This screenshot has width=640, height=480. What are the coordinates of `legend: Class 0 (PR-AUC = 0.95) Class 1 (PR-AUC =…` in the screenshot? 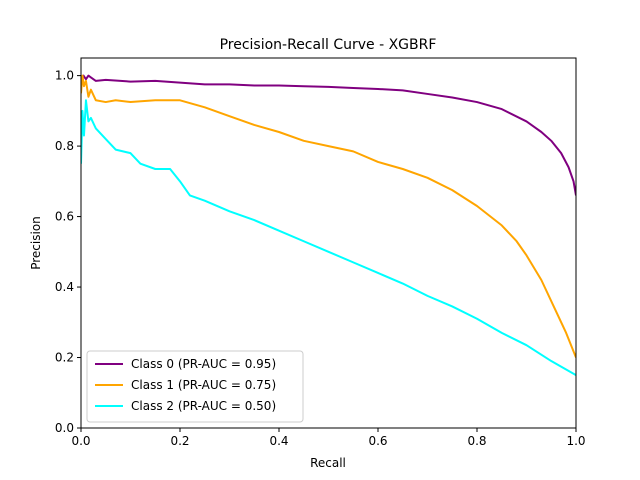 It's located at (195, 386).